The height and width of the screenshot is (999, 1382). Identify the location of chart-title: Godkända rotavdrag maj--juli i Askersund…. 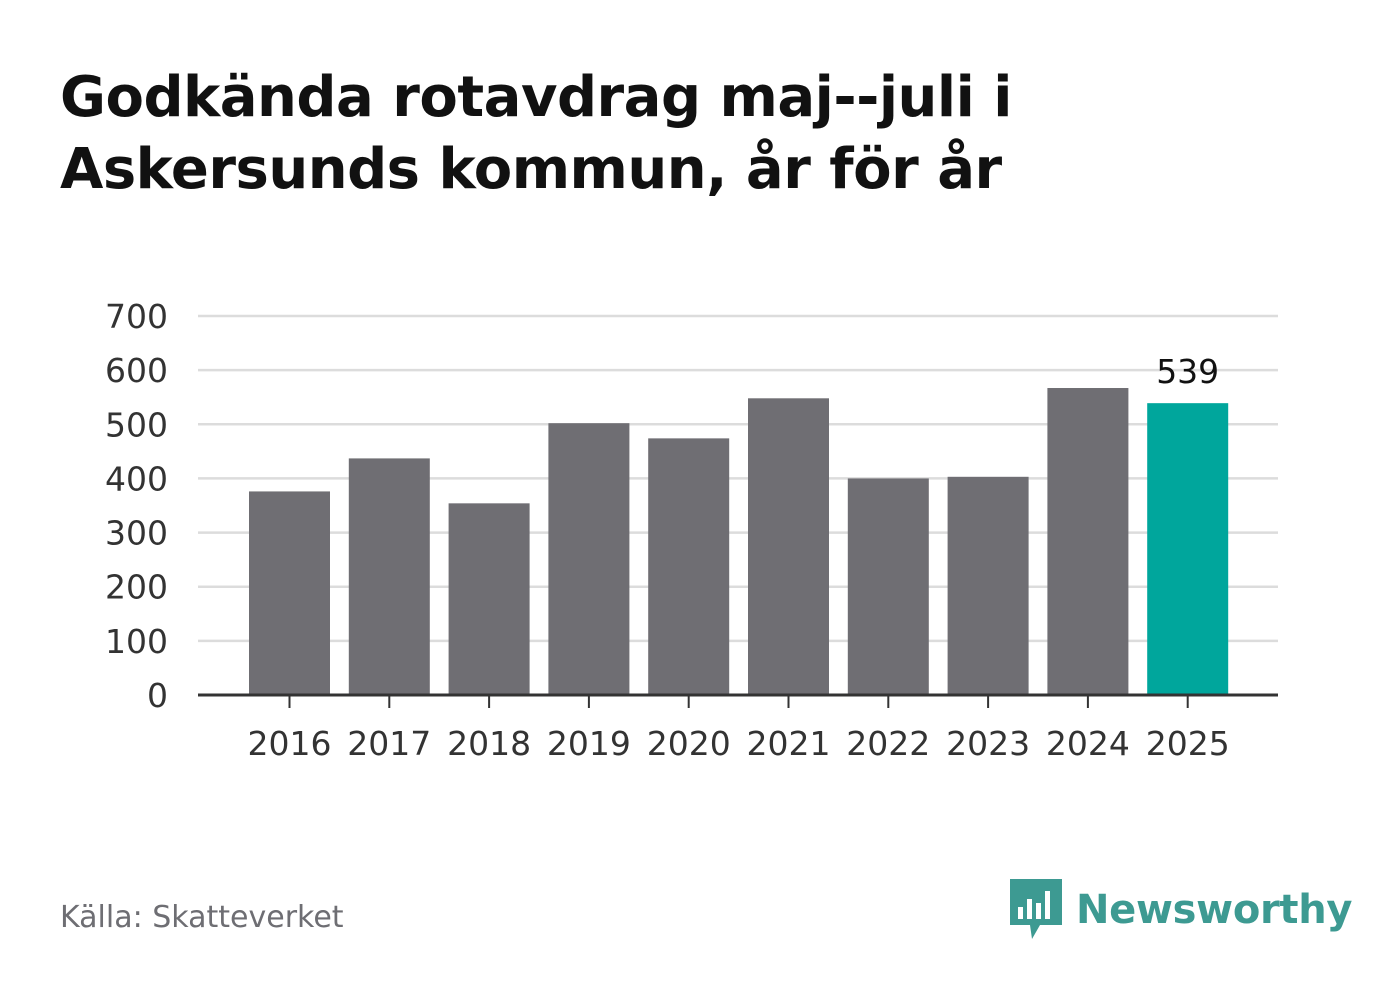
(660, 134).